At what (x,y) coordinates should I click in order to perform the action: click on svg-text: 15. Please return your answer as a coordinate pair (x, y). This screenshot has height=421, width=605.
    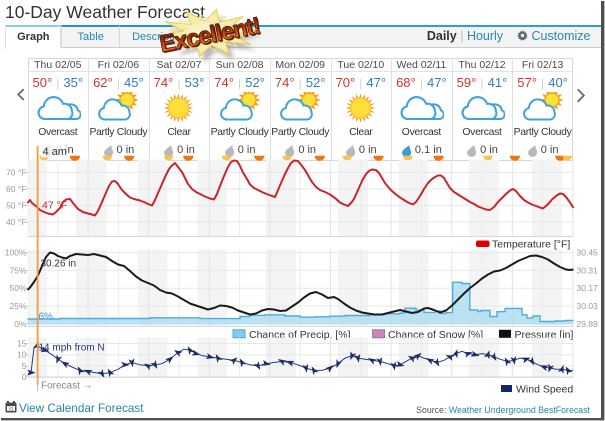
    Looking at the image, I should click on (22, 344).